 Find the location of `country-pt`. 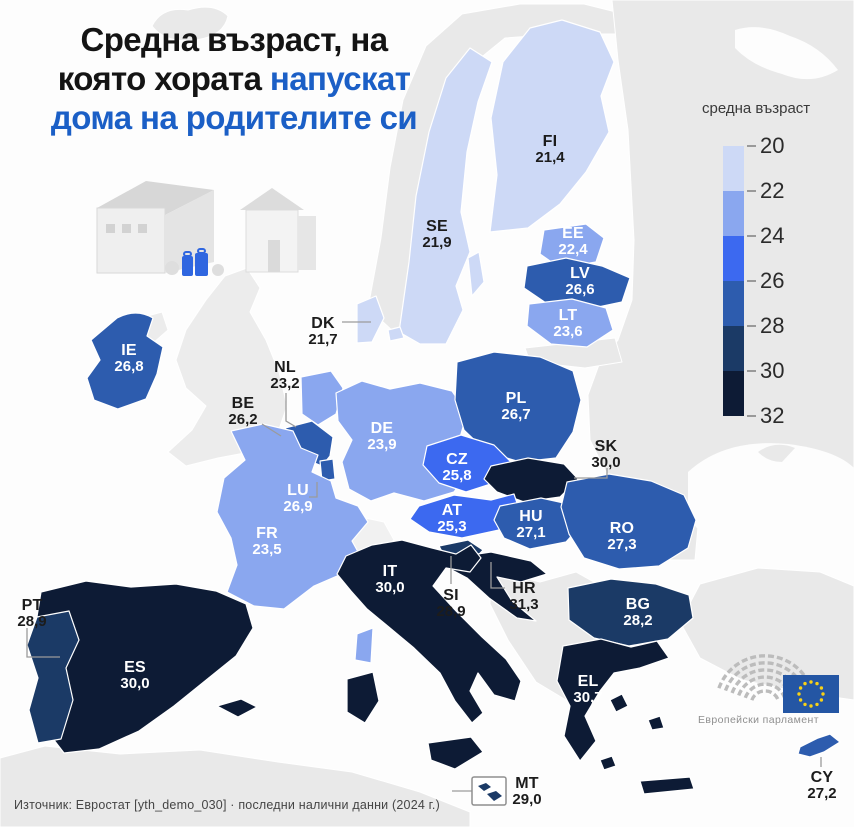

country-pt is located at coordinates (53, 677).